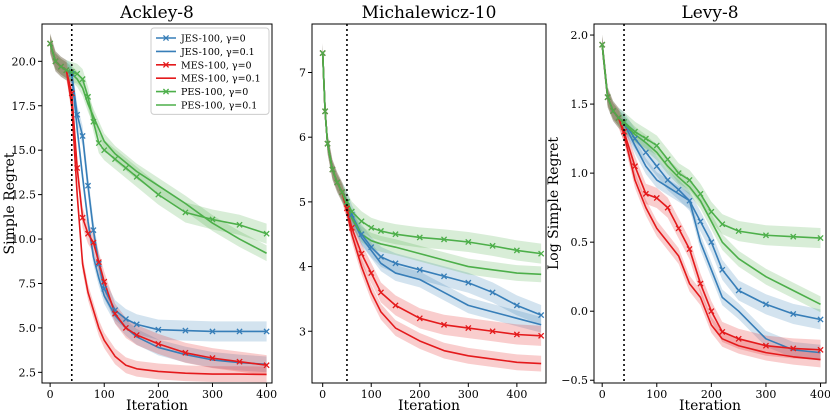 Image resolution: width=830 pixels, height=415 pixels. I want to click on chart-title: Michalewicz-10, so click(429, 13).